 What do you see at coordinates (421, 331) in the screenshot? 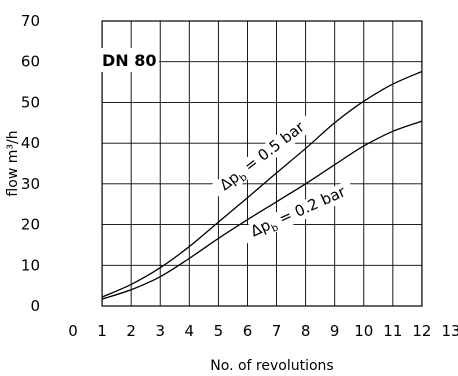
I see `x-tick-label-12: 12` at bounding box center [421, 331].